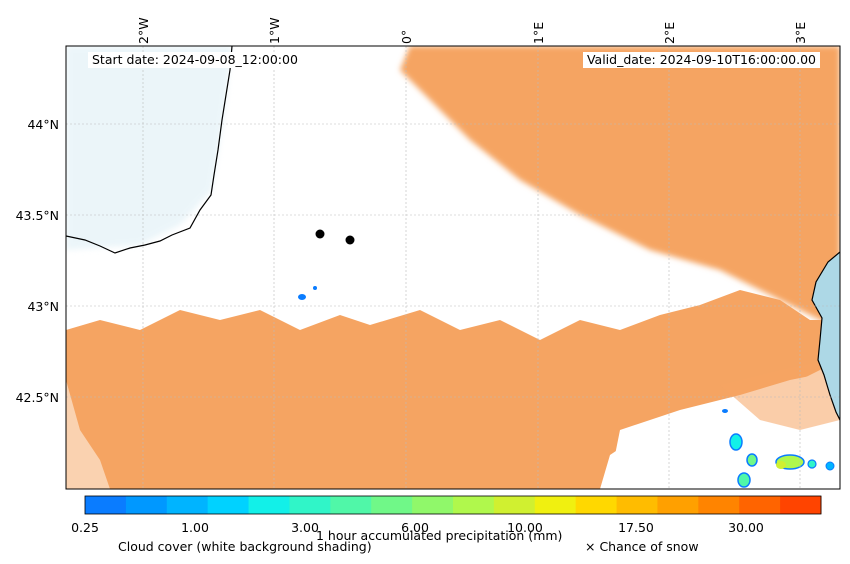 This screenshot has width=850, height=564. What do you see at coordinates (195, 60) in the screenshot?
I see `start-date-label: Start date: 2024-09-08_12:00:00` at bounding box center [195, 60].